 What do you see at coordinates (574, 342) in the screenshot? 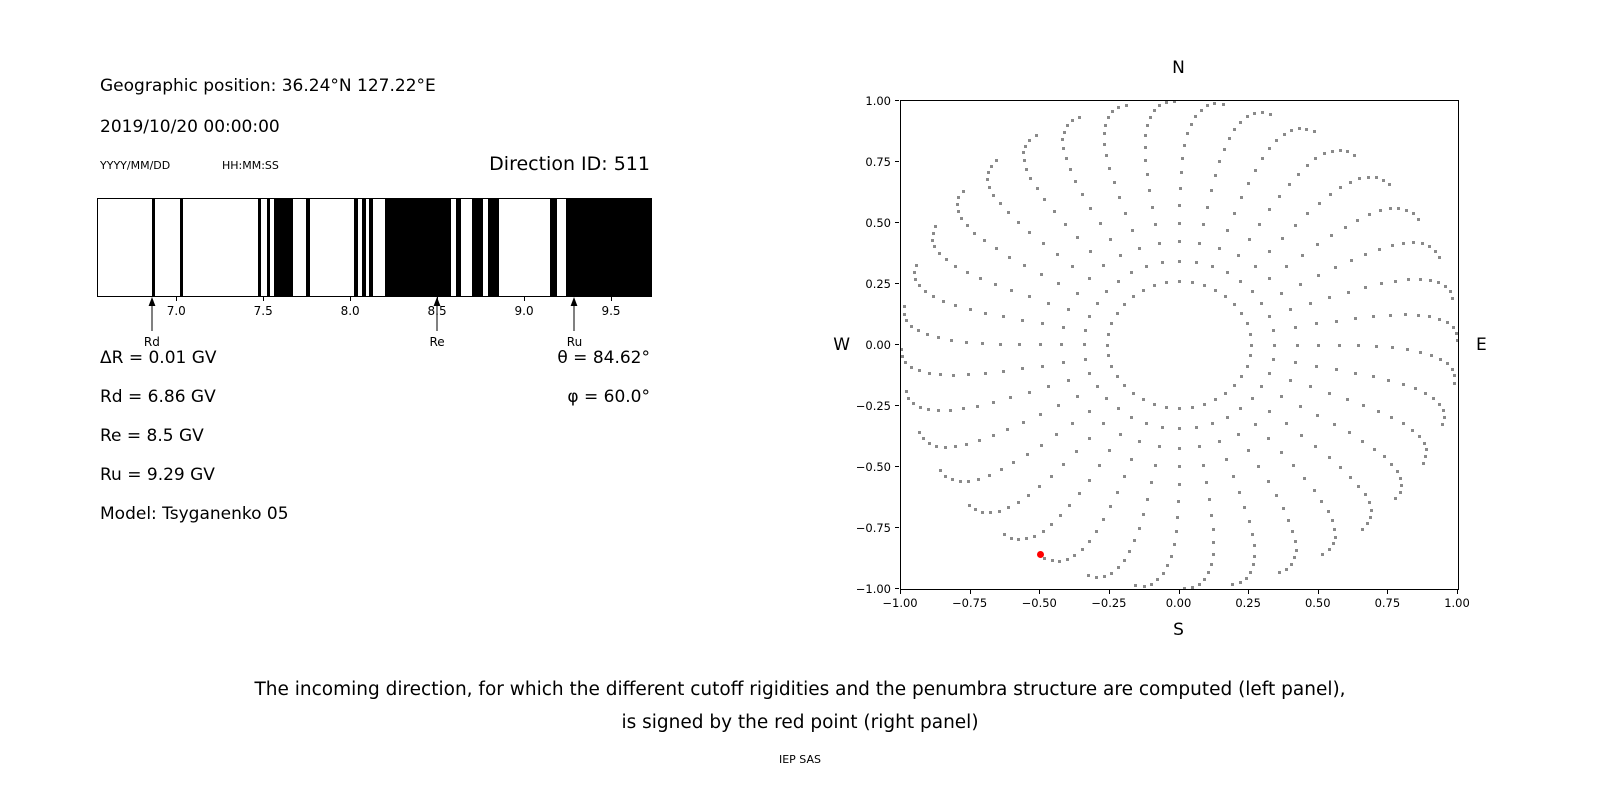
I see `cutoff-marker-label: Ru` at bounding box center [574, 342].